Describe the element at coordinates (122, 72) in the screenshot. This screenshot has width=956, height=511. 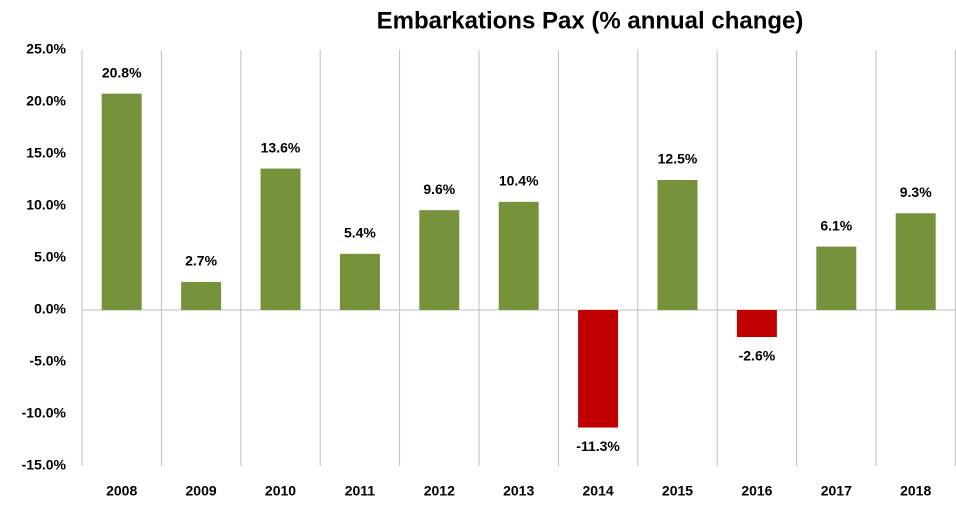
I see `data-label: 20.8%` at that location.